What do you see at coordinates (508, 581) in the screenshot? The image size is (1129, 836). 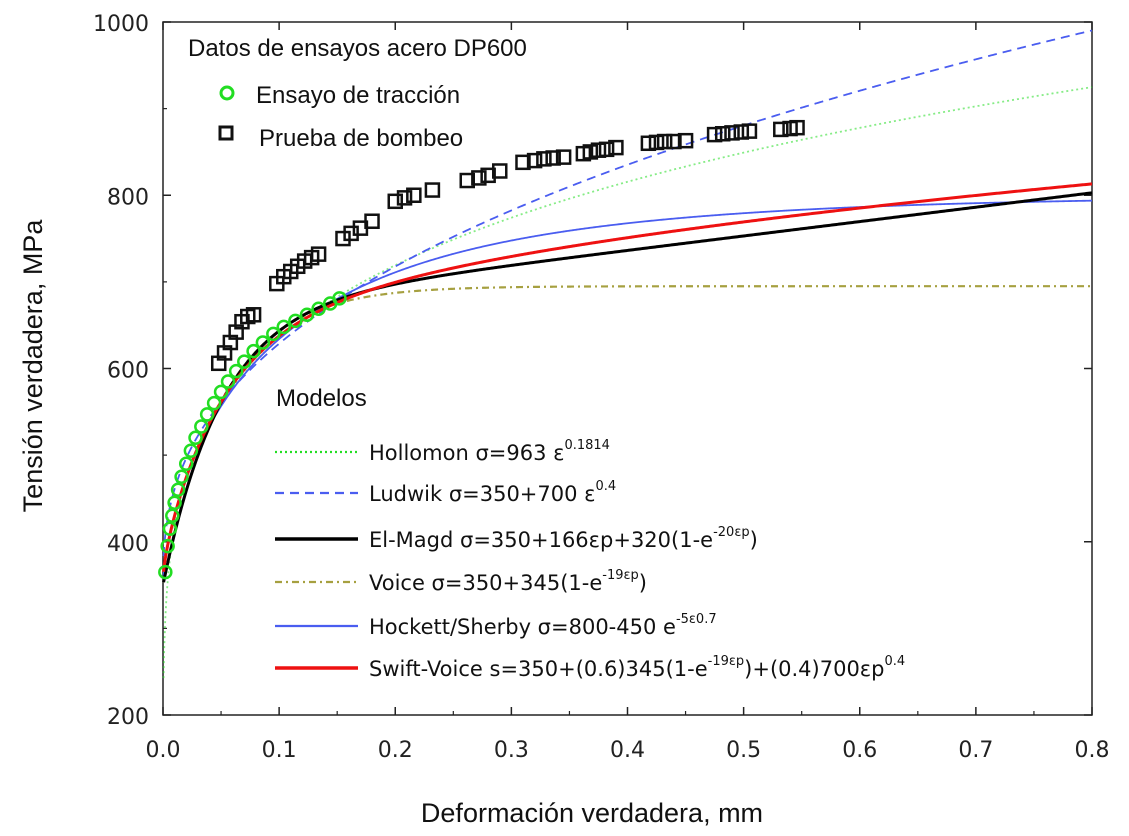 I see `legend-label-voice: Voice σ=350+345(1-e-19εp)` at bounding box center [508, 581].